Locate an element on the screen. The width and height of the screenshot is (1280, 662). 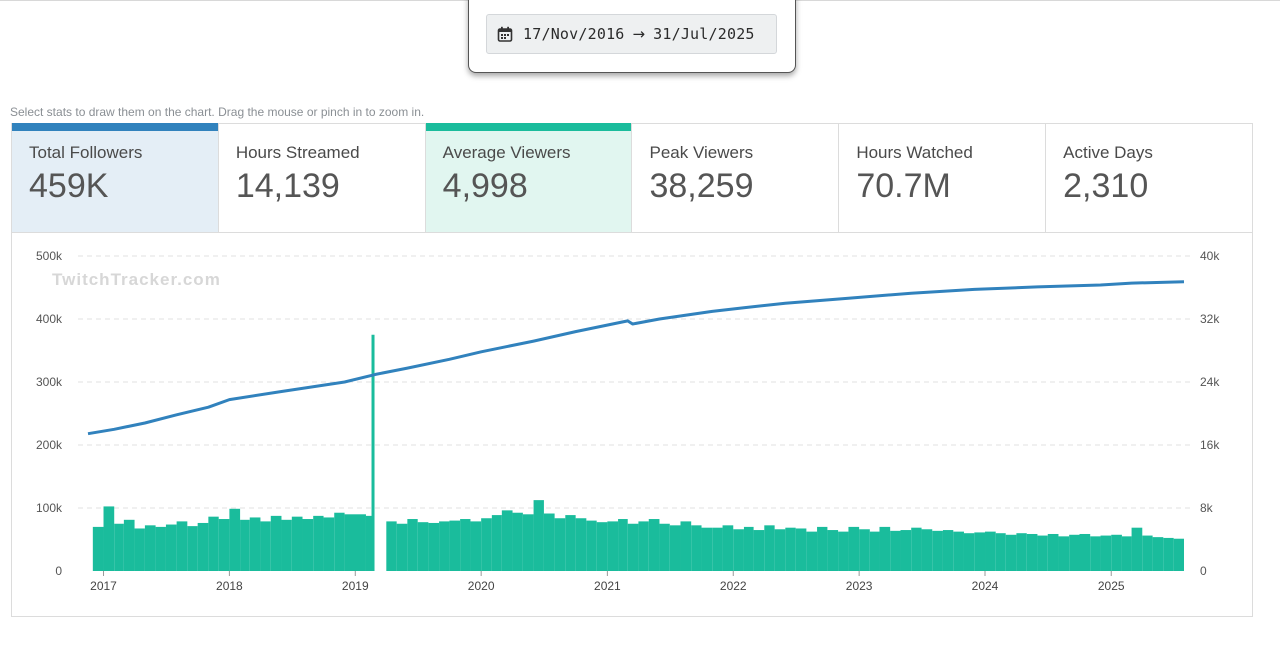
y-left-tick-label: 0 is located at coordinates (58, 571).